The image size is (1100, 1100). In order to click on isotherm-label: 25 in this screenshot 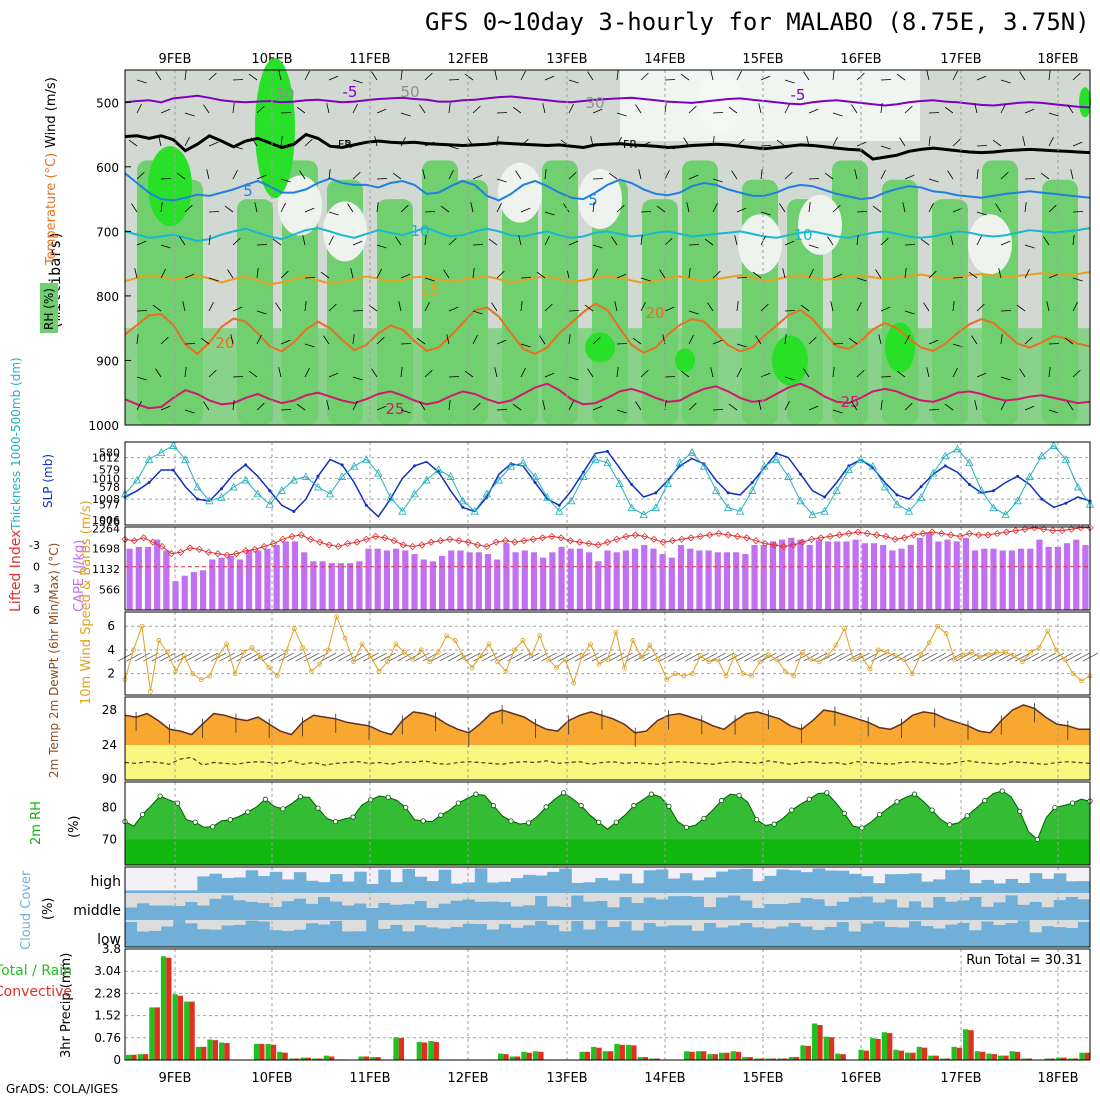, I will do `click(849, 402)`.